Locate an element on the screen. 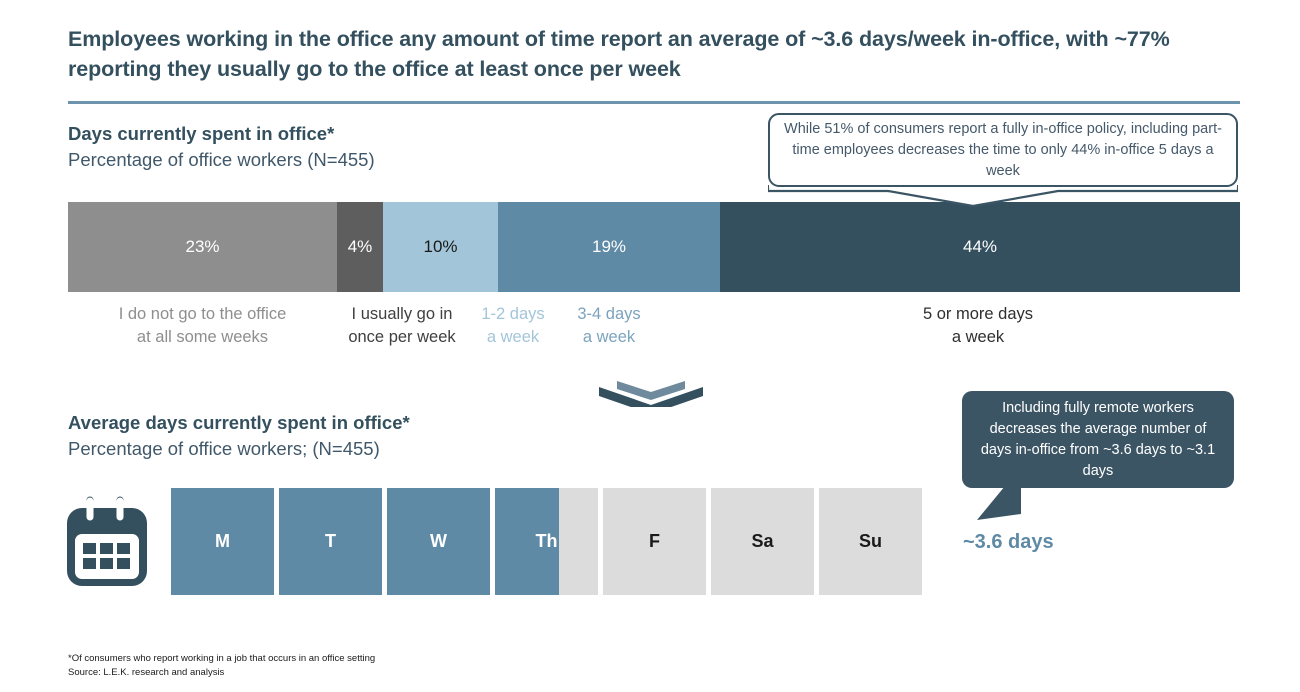  bar-category-label: I usually go in once per week is located at coordinates (402, 326).